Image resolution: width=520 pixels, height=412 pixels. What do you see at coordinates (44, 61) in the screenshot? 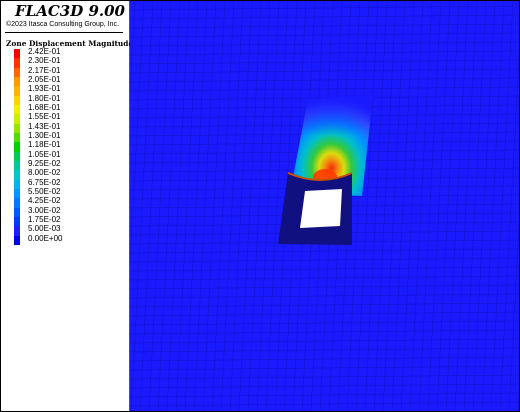
I see `legend-value-label: 2.30E-01` at bounding box center [44, 61].